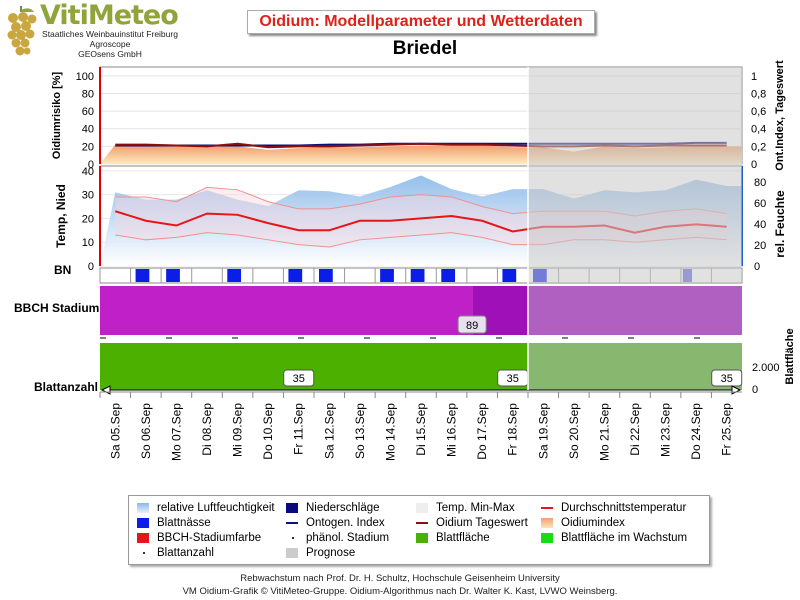 The width and height of the screenshot is (800, 600). Describe the element at coordinates (88, 219) in the screenshot. I see `weather-ytick-left: 20` at that location.